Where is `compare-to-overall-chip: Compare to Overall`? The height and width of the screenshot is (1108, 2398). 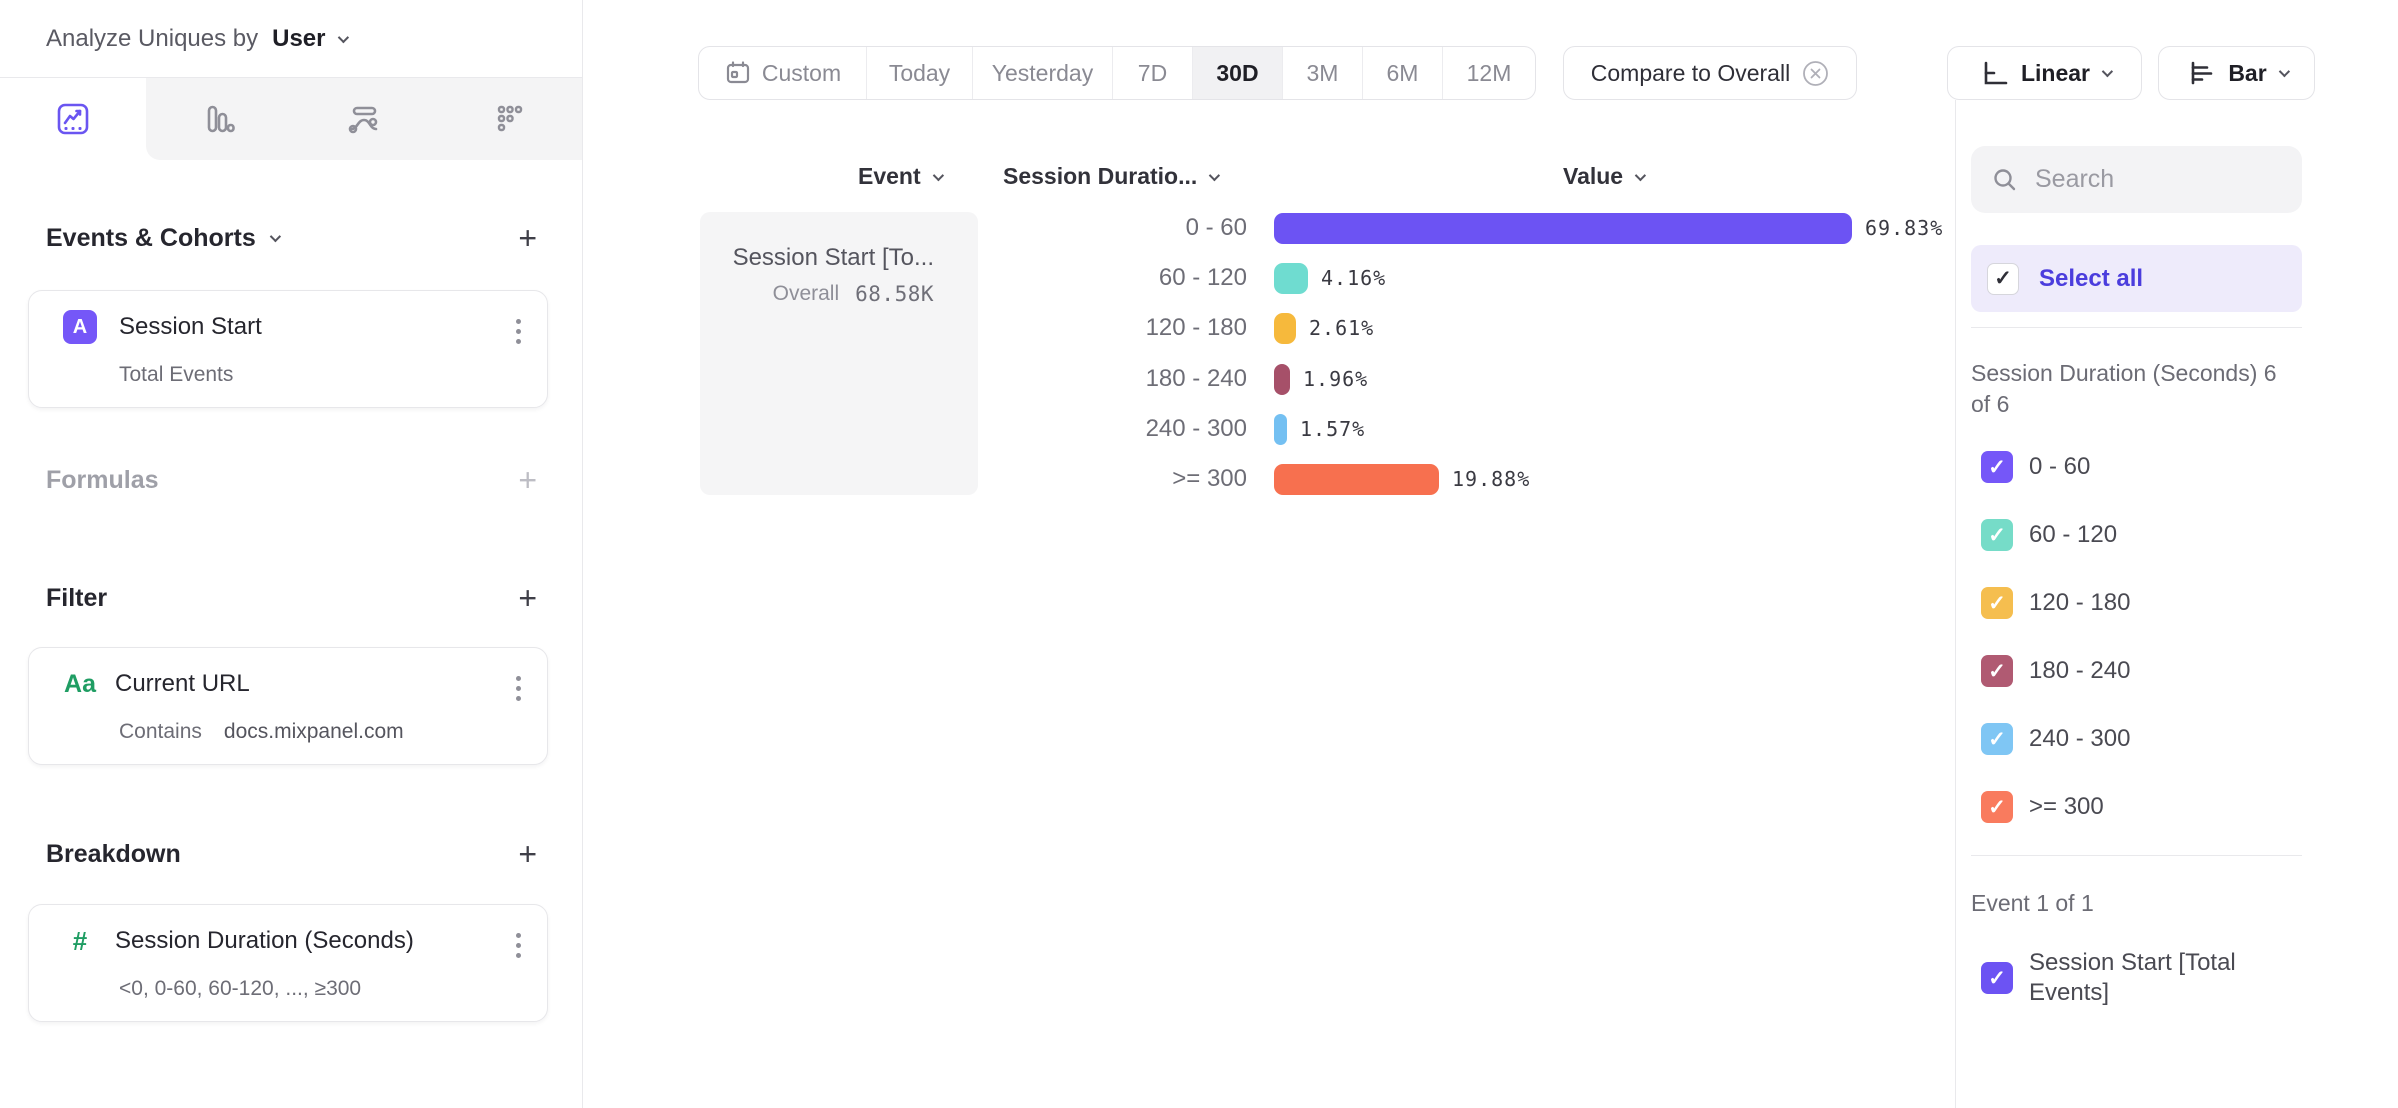
compare-to-overall-chip: Compare to Overall is located at coordinates (1710, 73).